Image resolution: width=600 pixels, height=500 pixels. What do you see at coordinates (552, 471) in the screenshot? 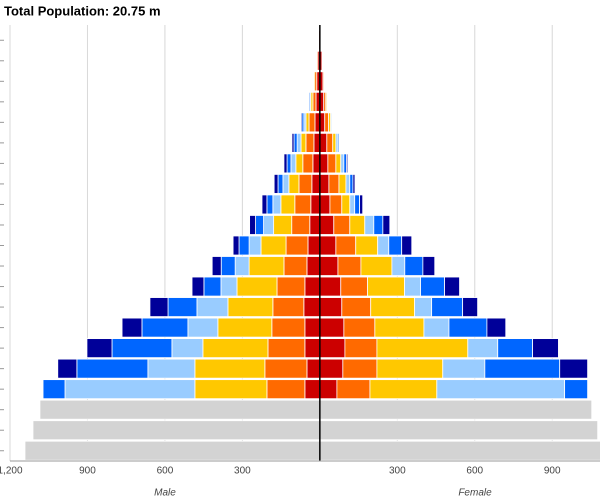
I see `x-tick-label: 900` at bounding box center [552, 471].